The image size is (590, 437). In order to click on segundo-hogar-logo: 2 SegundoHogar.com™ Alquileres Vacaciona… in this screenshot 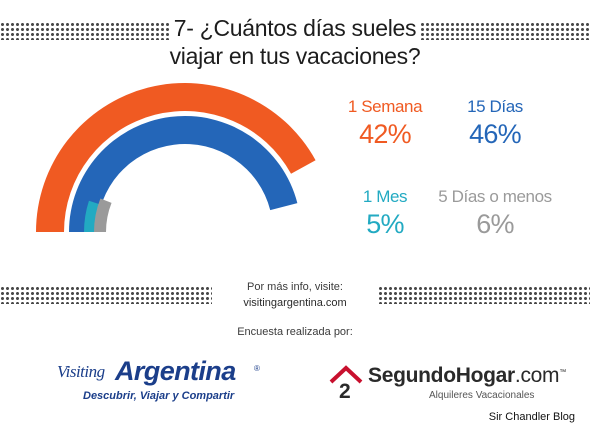, I will do `click(446, 382)`.